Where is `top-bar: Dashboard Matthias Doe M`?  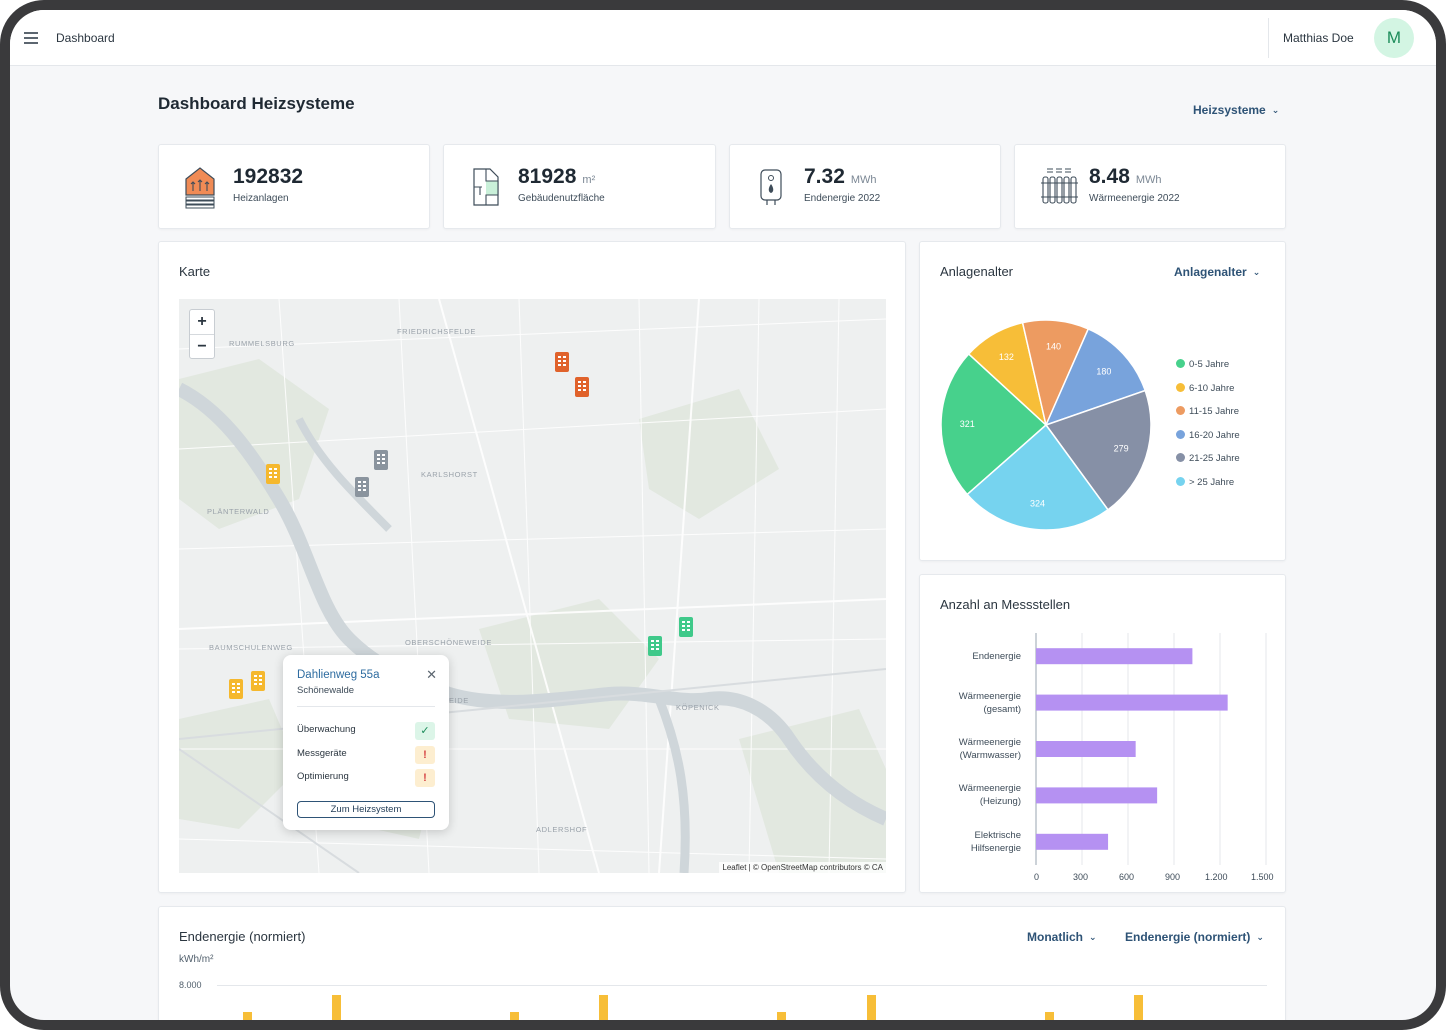 top-bar: Dashboard Matthias Doe M is located at coordinates (723, 38).